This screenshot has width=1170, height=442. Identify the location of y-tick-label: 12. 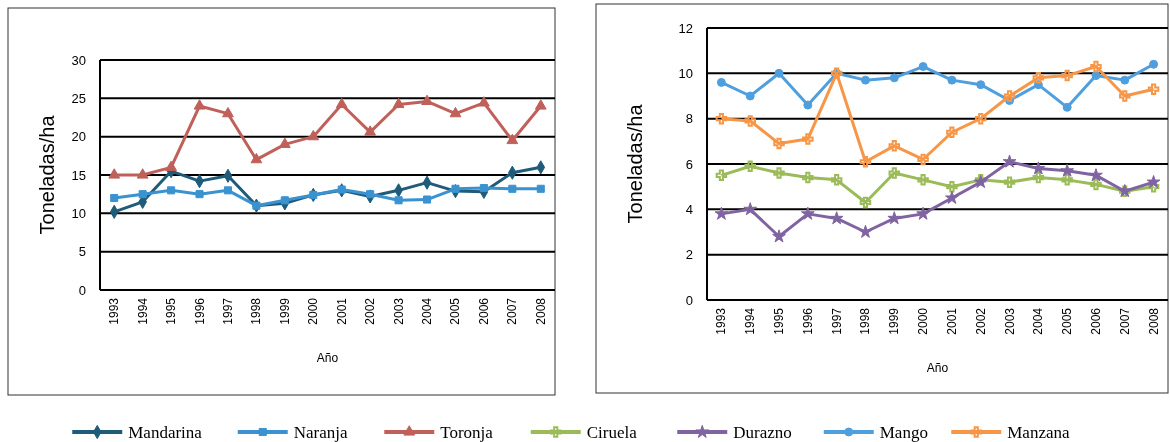
(685, 28).